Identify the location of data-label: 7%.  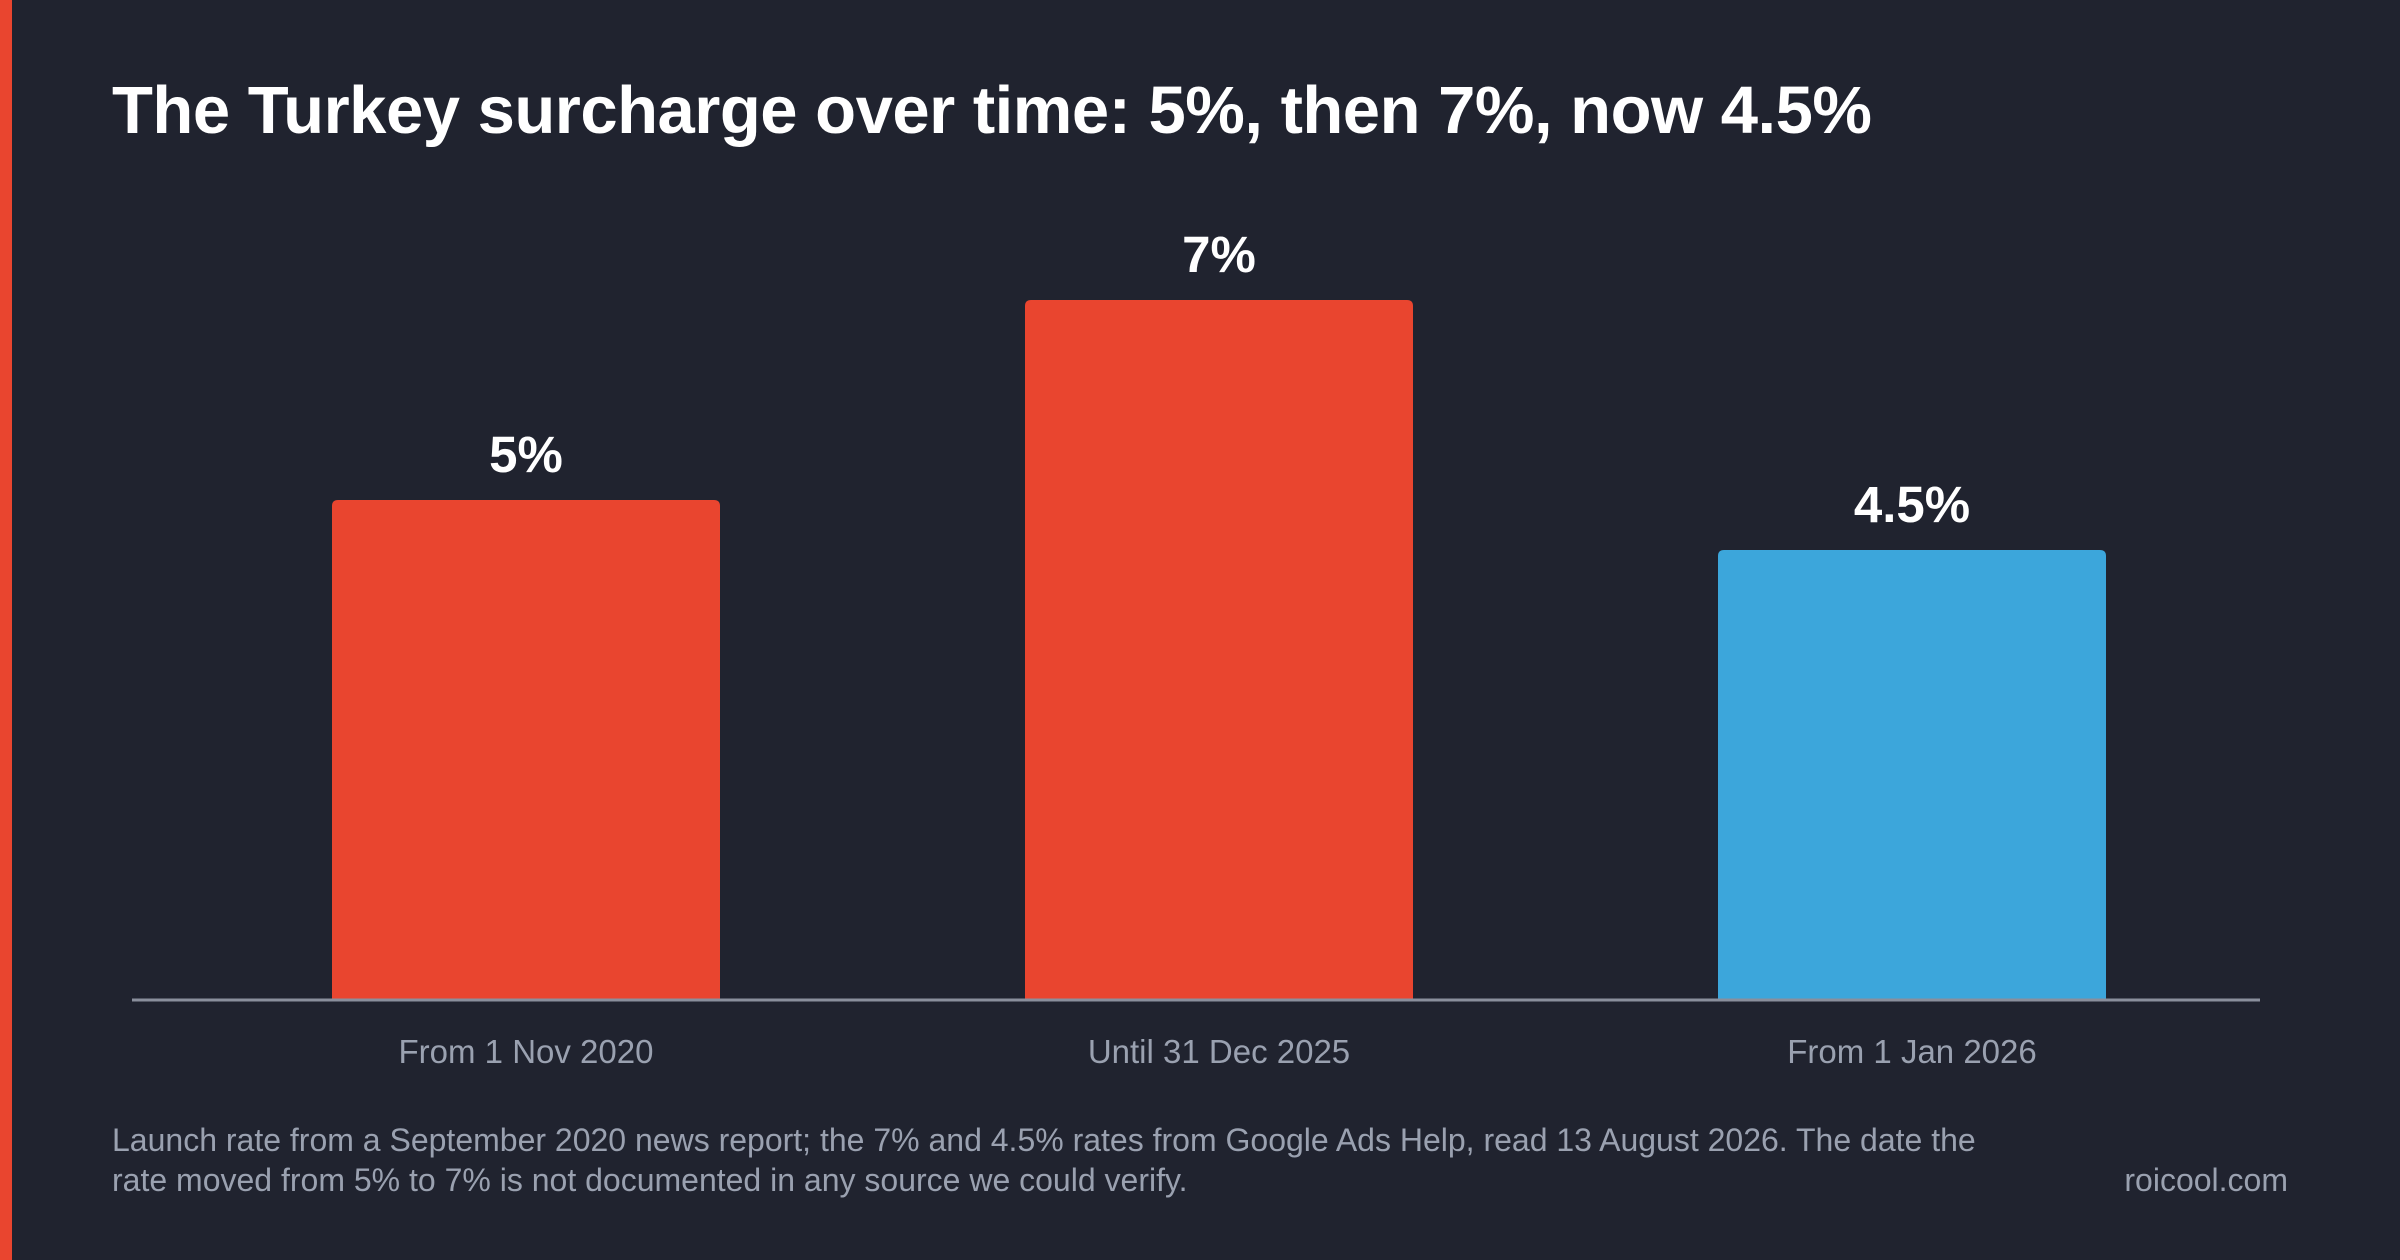
(1219, 254).